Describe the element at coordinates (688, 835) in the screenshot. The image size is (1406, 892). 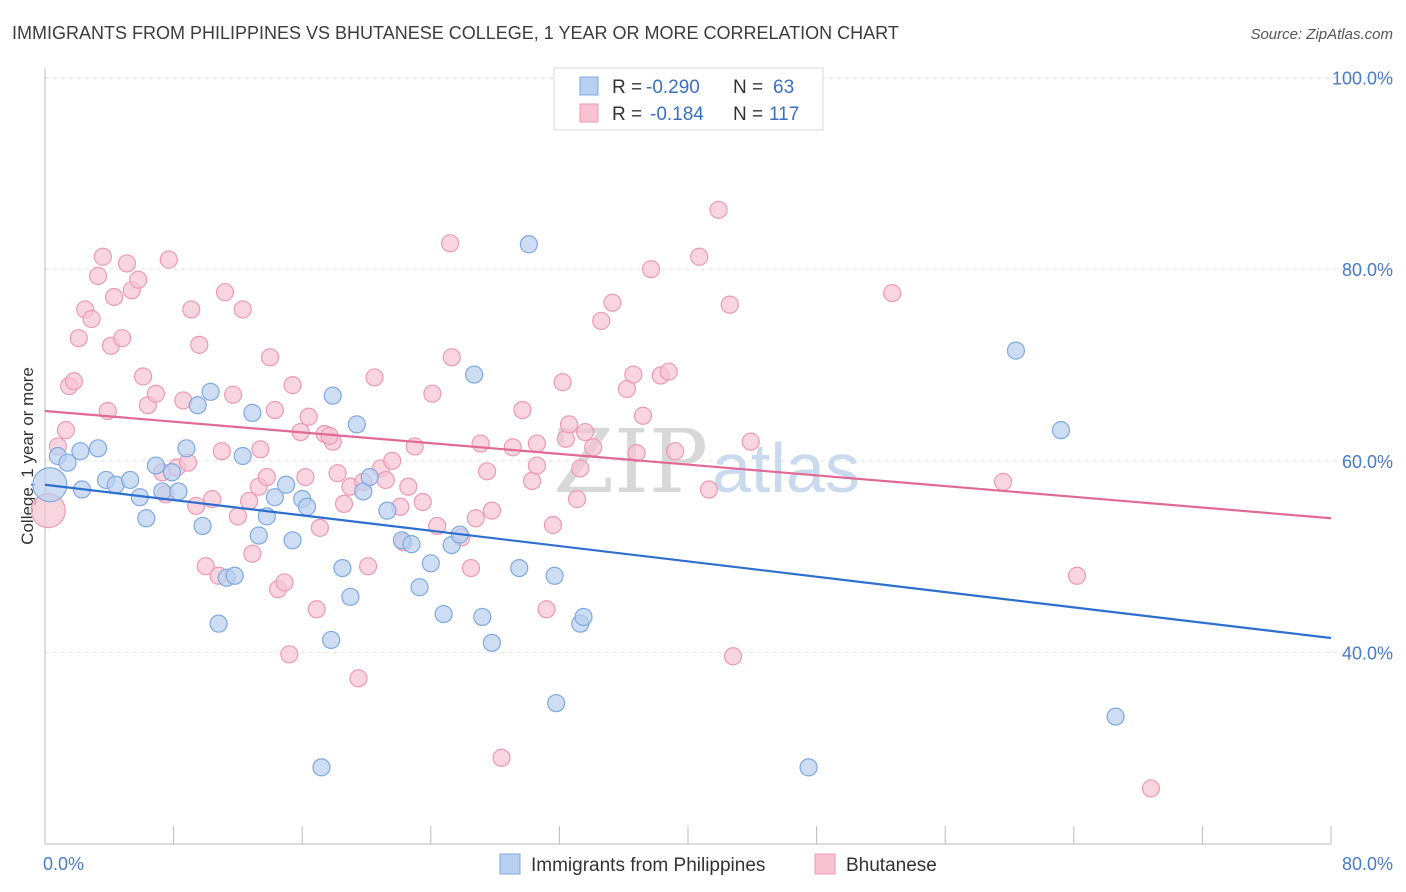
I see `x-axis-ticks` at that location.